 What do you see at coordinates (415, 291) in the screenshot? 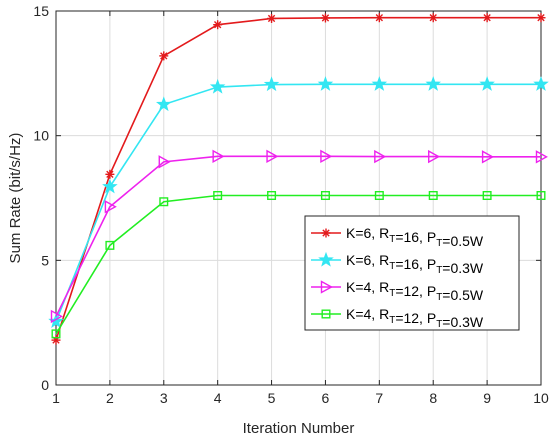
I see `legend-label: K=4, RT=12, PT=0.5W` at bounding box center [415, 291].